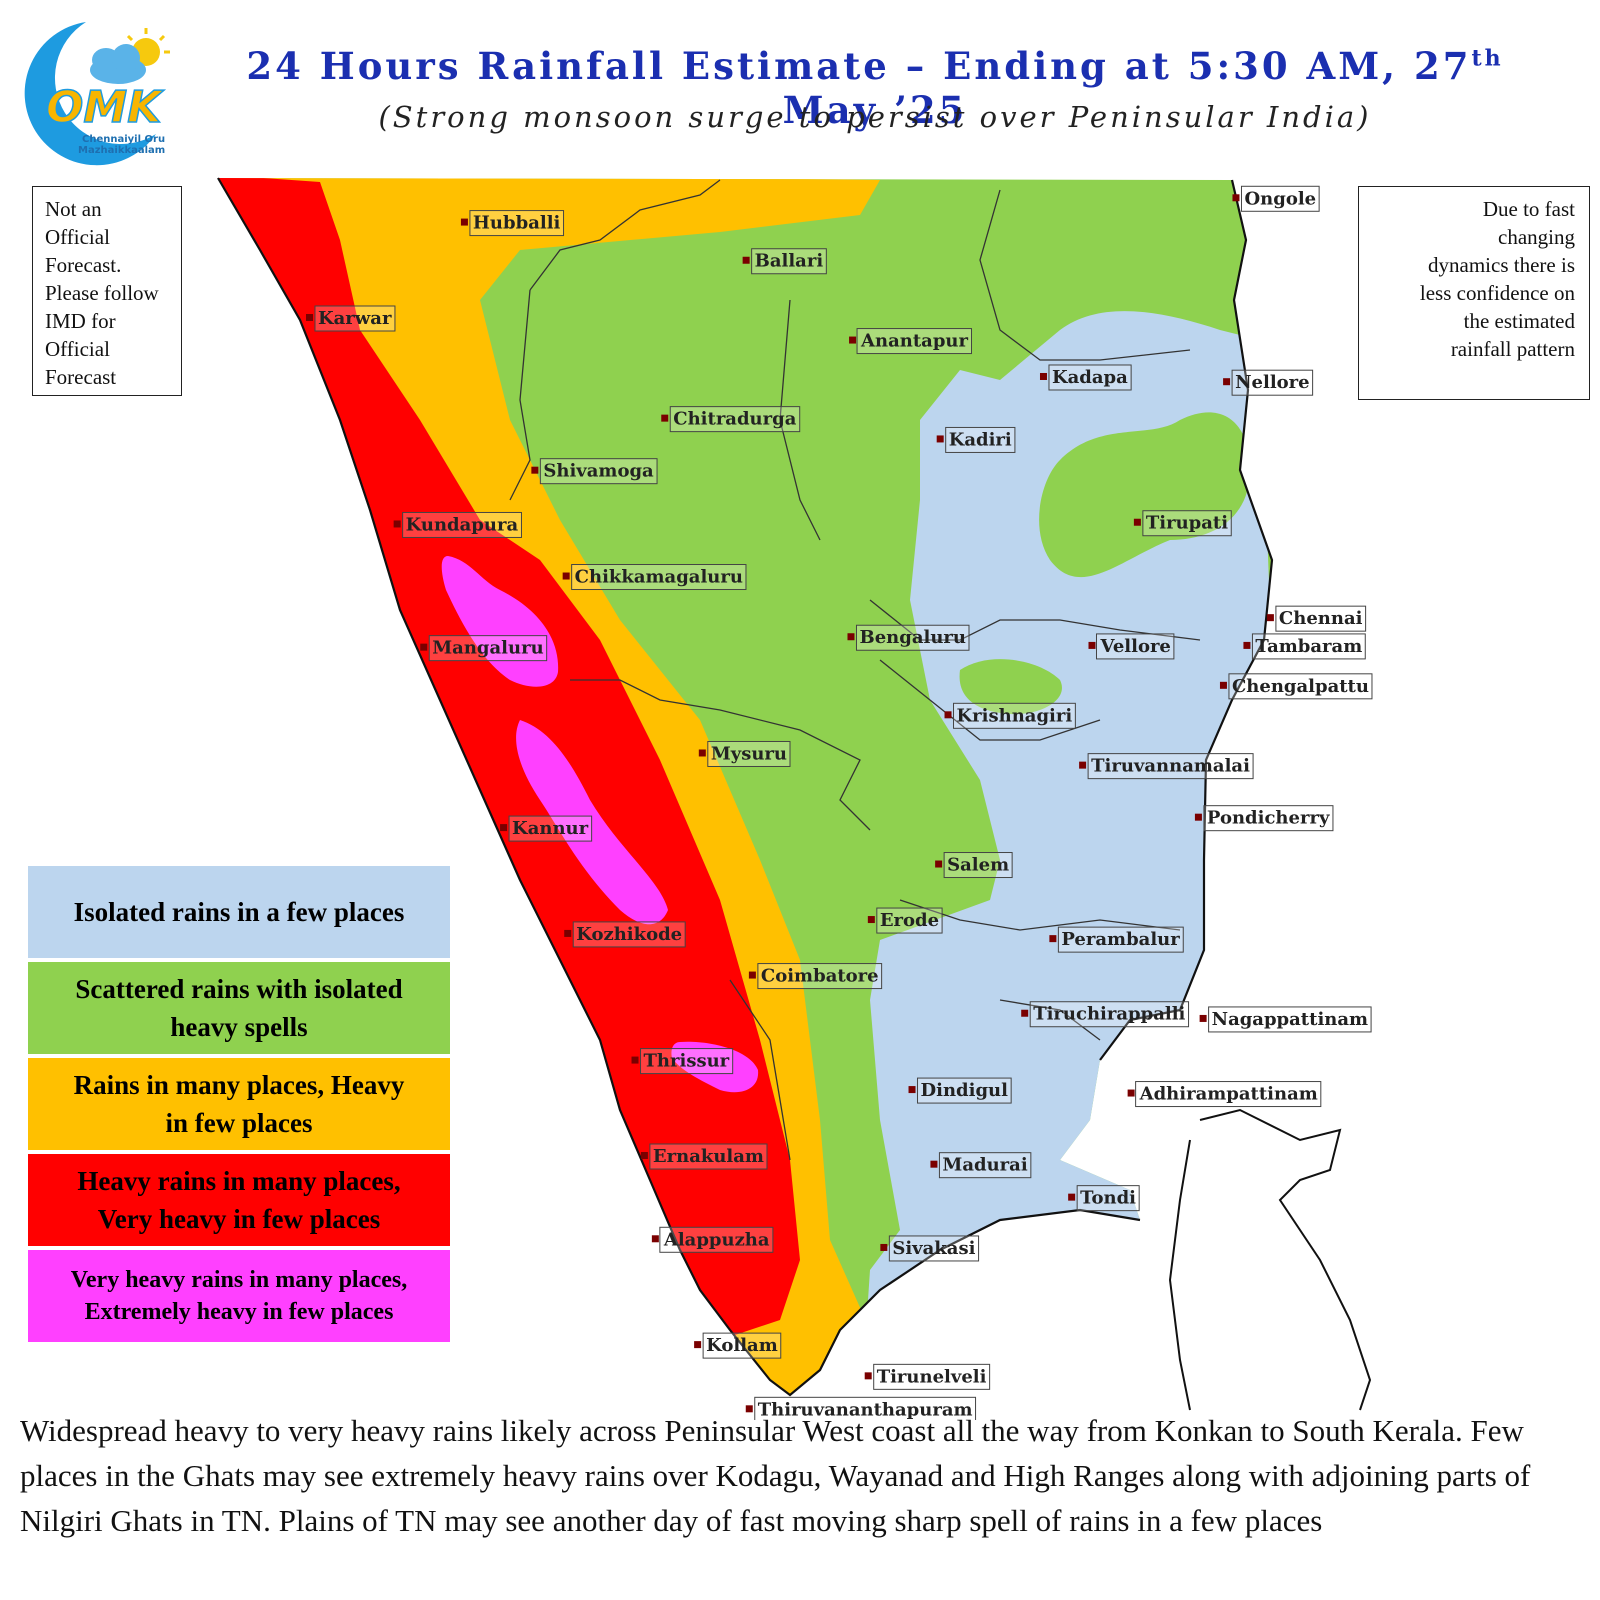 This screenshot has height=1600, width=1600. I want to click on cloud-icon, so click(118, 64).